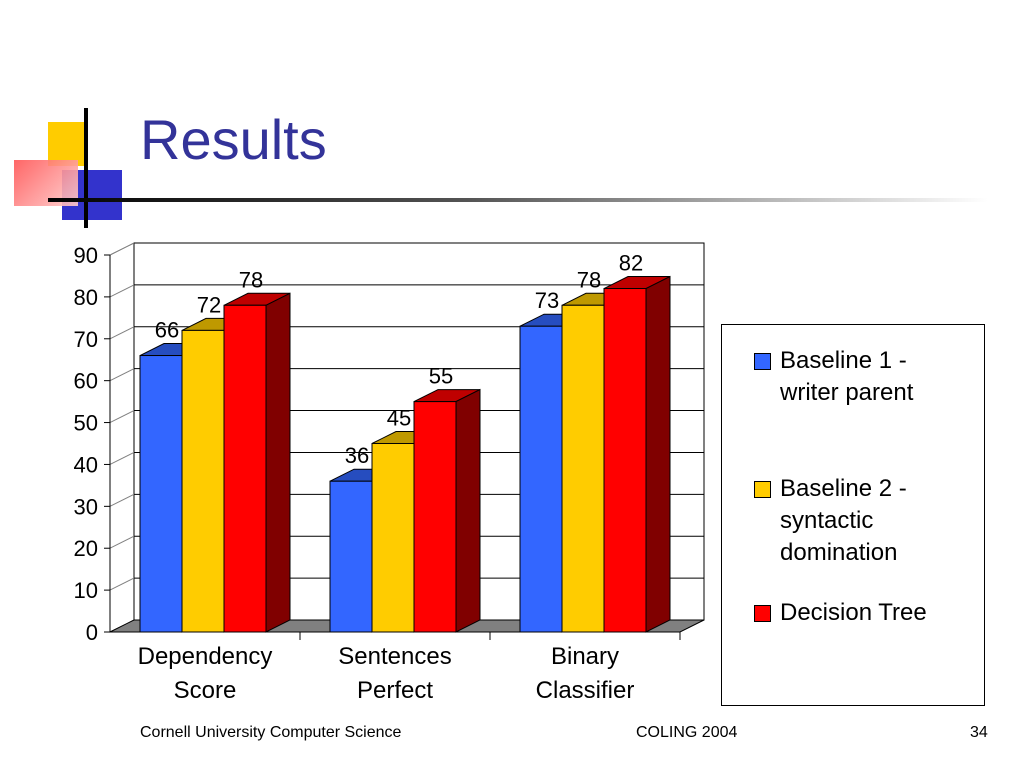  I want to click on legend-label: Baseline 2 - syntactic domination, so click(880, 521).